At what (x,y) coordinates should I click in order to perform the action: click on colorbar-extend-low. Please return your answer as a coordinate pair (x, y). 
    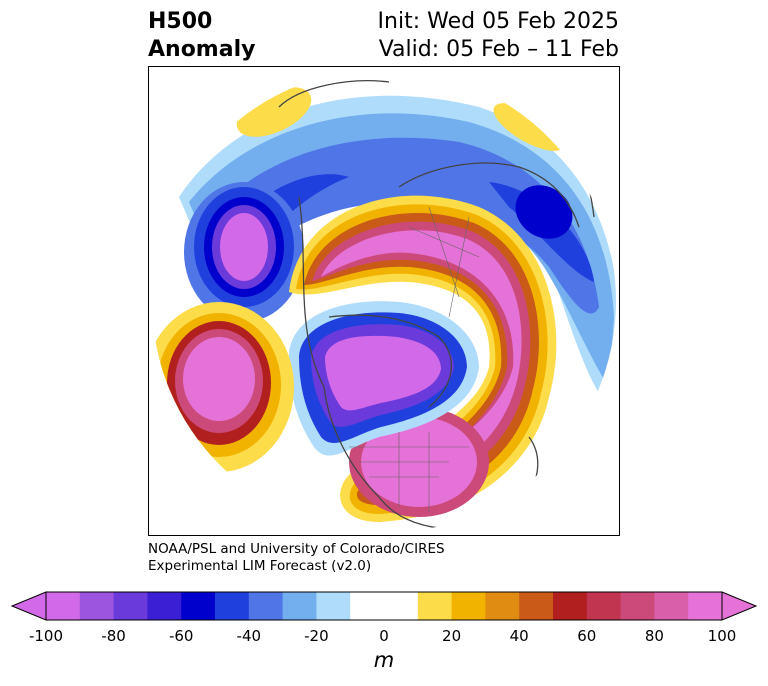
    Looking at the image, I should click on (28, 606).